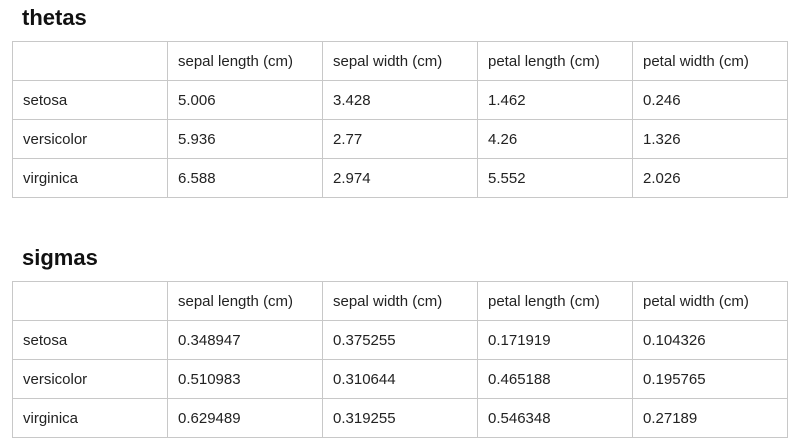  What do you see at coordinates (710, 418) in the screenshot?
I see `table-cell: 0.27189` at bounding box center [710, 418].